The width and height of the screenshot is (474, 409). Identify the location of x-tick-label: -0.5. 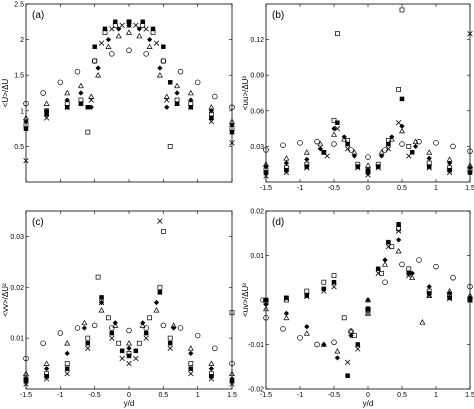
(95, 395).